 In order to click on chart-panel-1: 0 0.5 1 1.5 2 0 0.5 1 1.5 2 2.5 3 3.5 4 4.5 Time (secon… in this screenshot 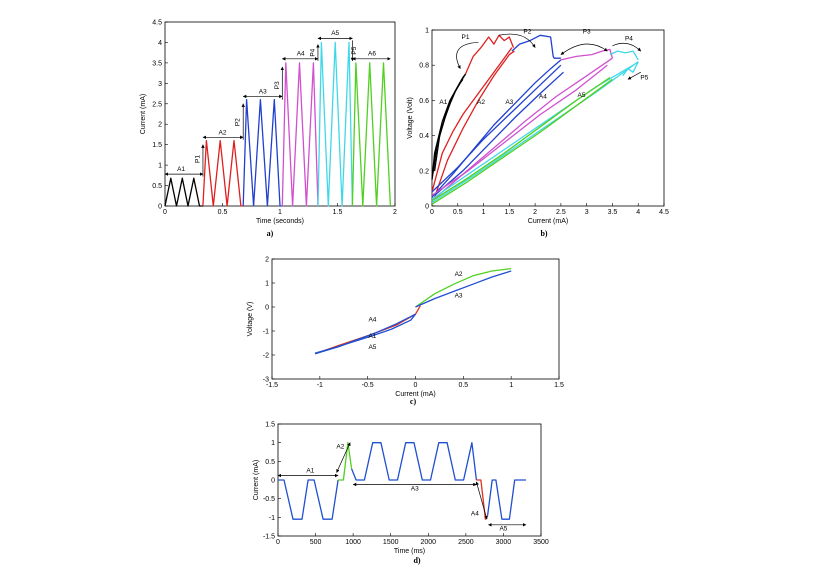, I will do `click(268, 129)`.